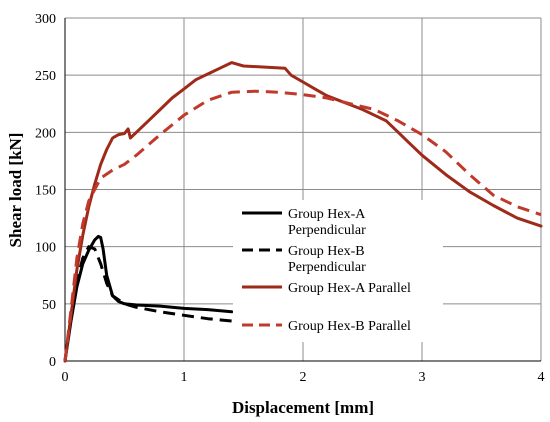 The height and width of the screenshot is (422, 550). Describe the element at coordinates (303, 377) in the screenshot. I see `x-tick-label: 2` at that location.